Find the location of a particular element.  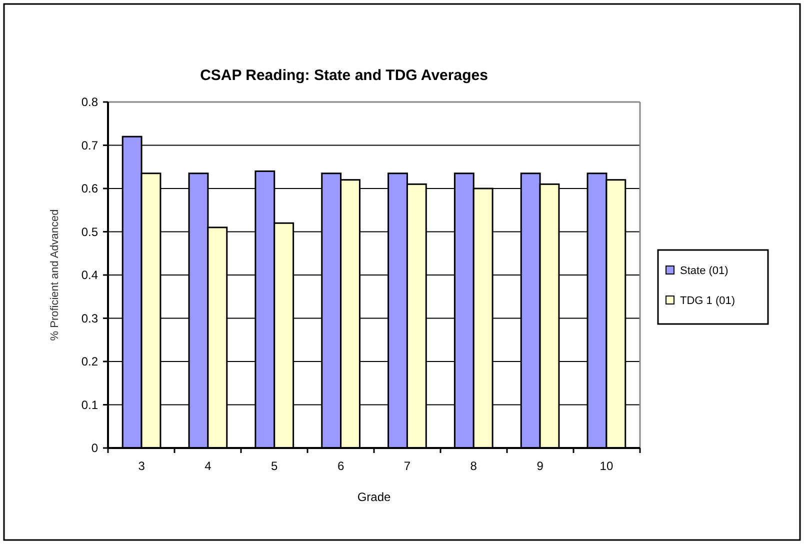

y-tick-label: 0.7 is located at coordinates (89, 145).